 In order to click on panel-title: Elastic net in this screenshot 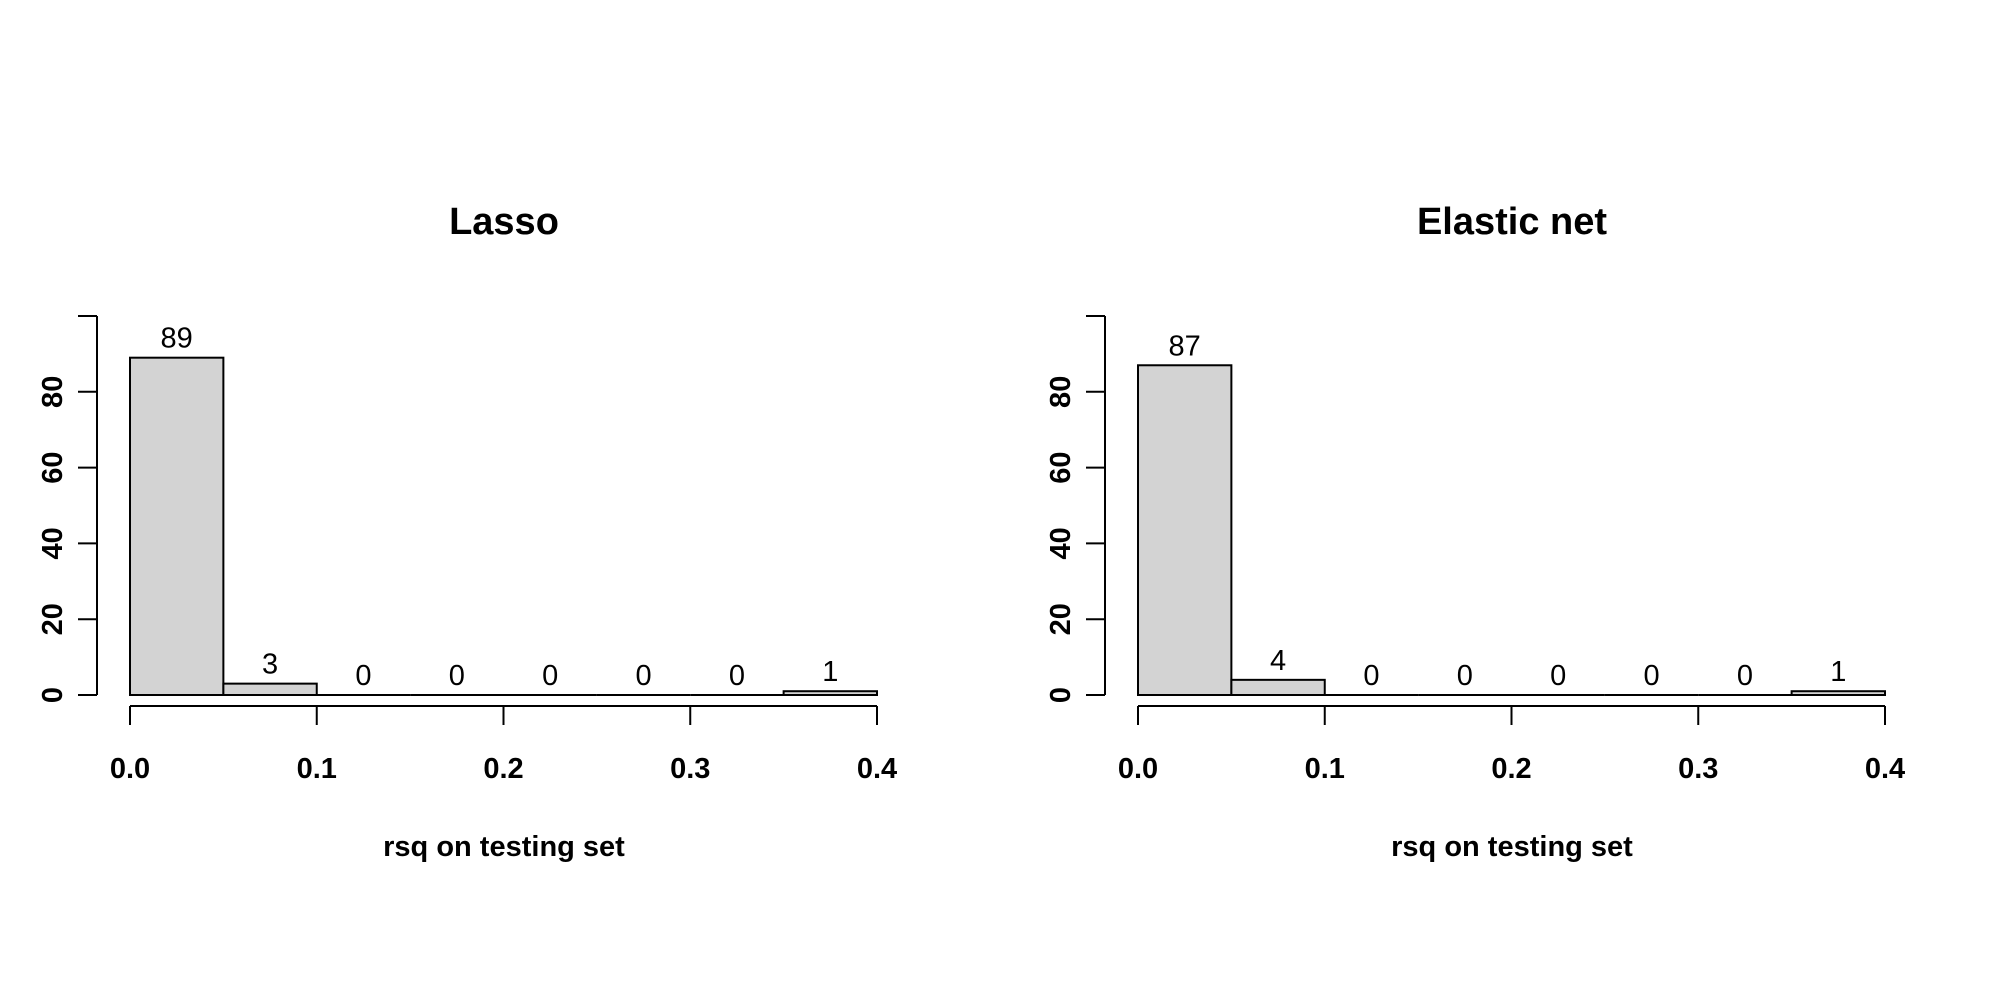, I will do `click(1512, 222)`.